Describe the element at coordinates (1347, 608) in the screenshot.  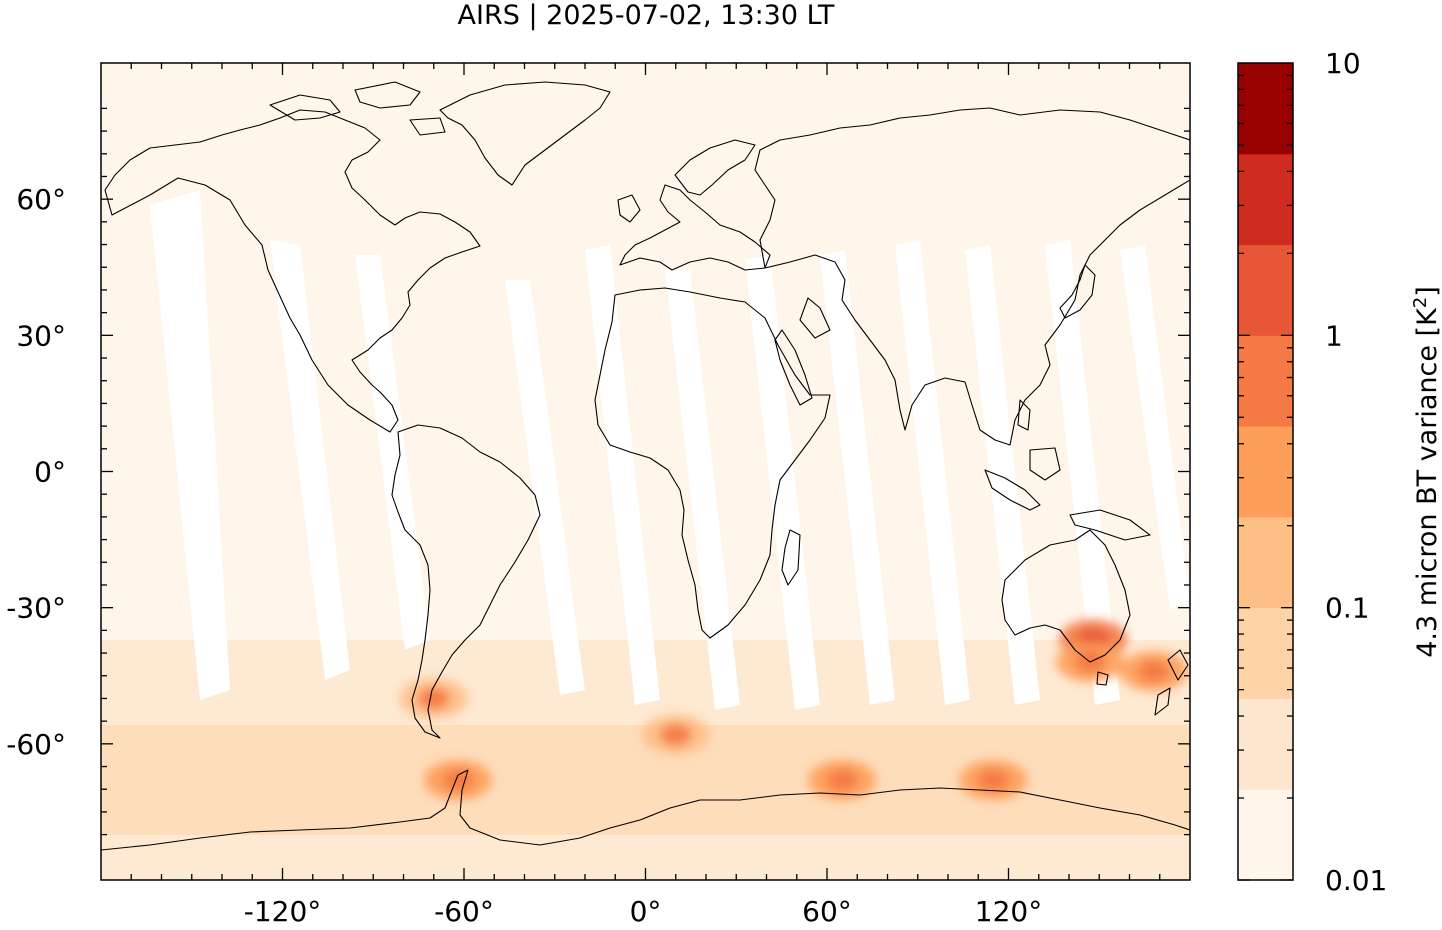
I see `colorbar-tick-label: 0.1` at that location.